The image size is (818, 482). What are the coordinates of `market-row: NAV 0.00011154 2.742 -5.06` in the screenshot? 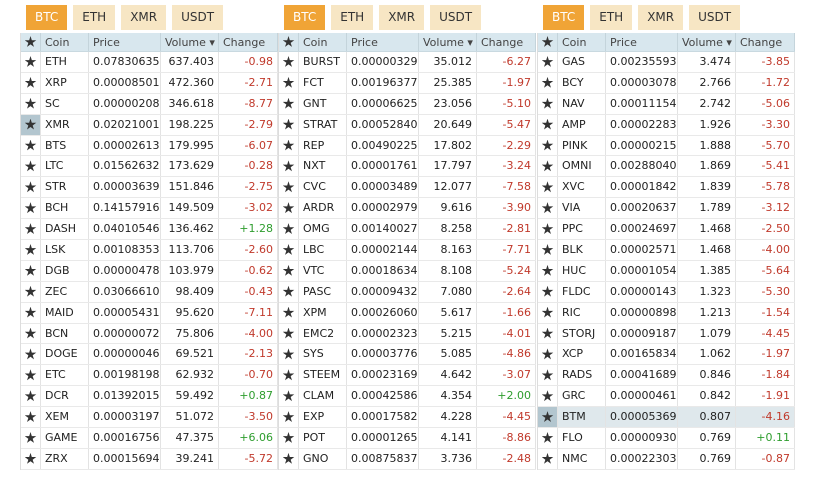 It's located at (666, 104).